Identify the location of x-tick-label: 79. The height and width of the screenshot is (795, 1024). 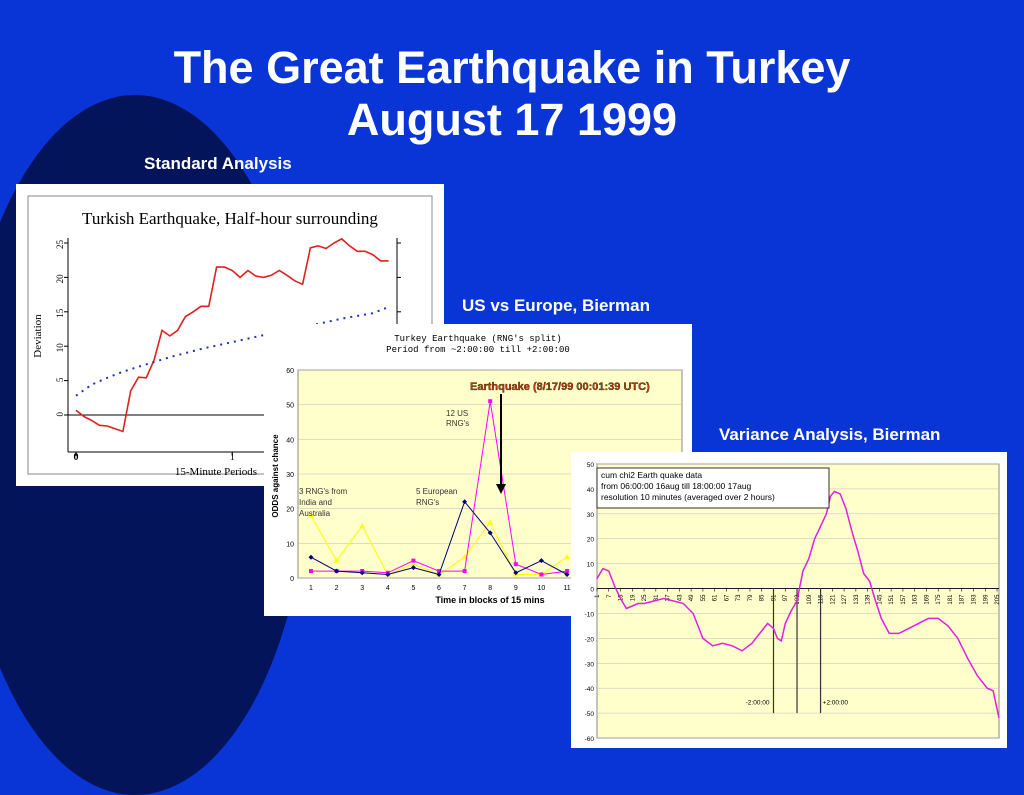
(751, 597).